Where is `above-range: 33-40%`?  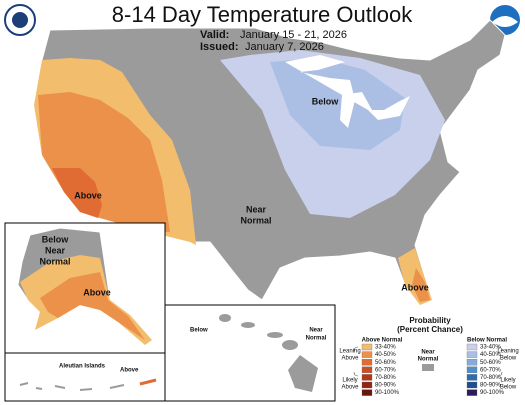
above-range: 33-40% is located at coordinates (385, 348).